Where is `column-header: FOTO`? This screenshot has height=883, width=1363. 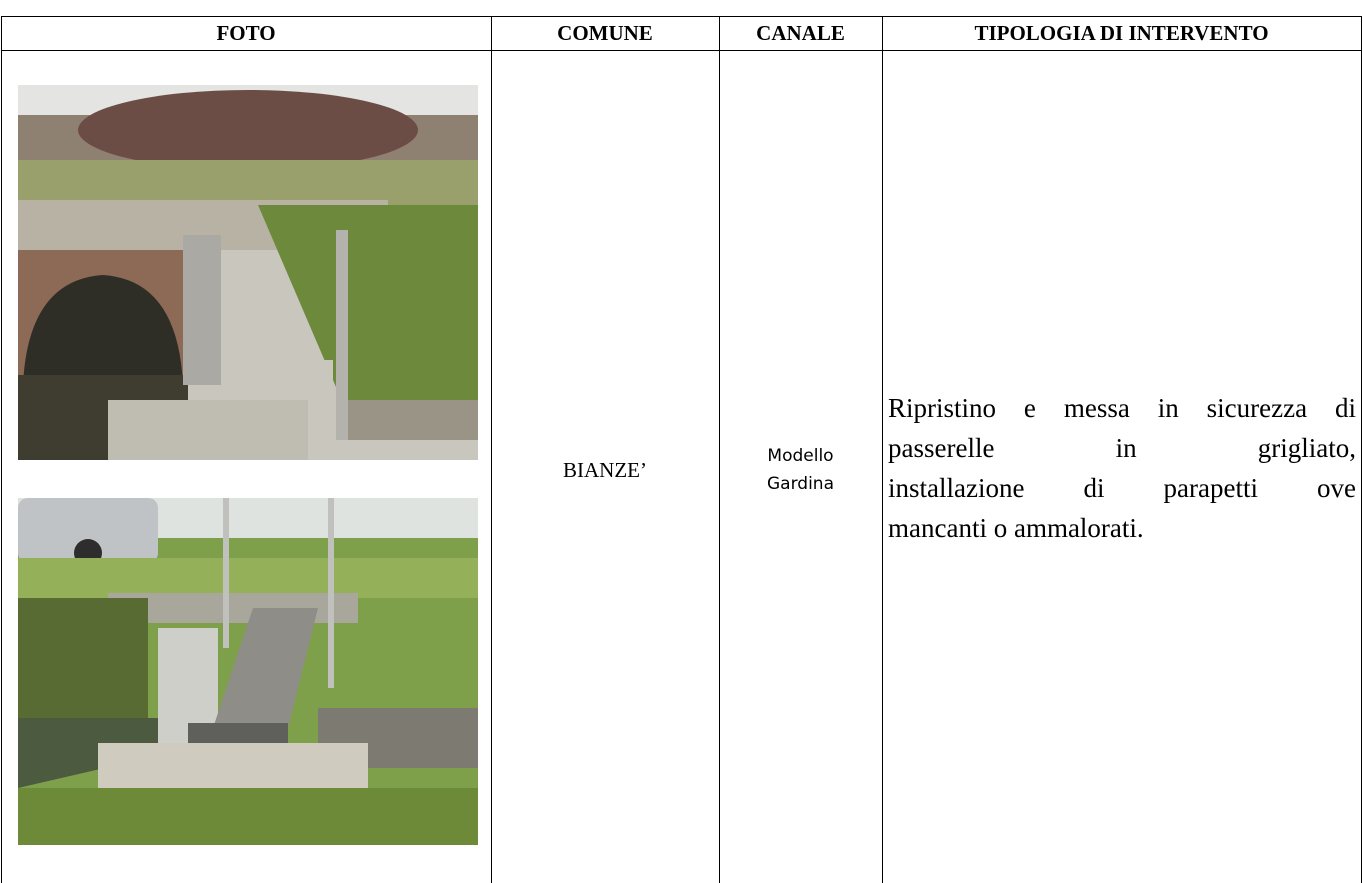 column-header: FOTO is located at coordinates (246, 33).